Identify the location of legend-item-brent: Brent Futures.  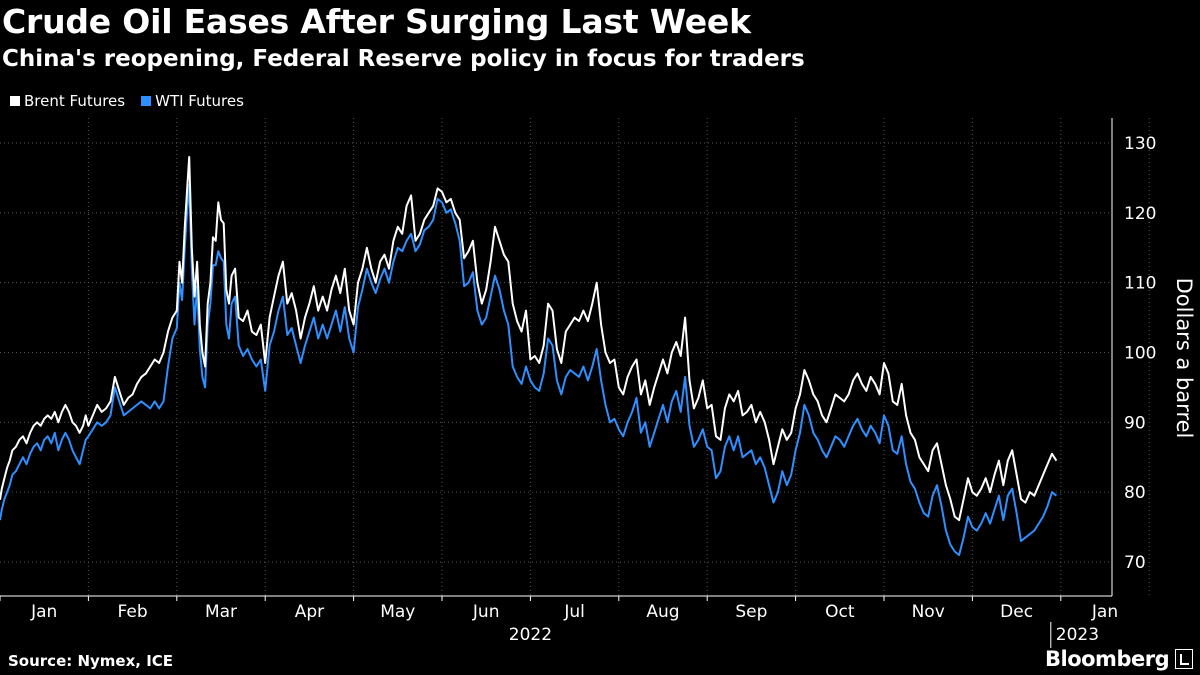
(67, 101).